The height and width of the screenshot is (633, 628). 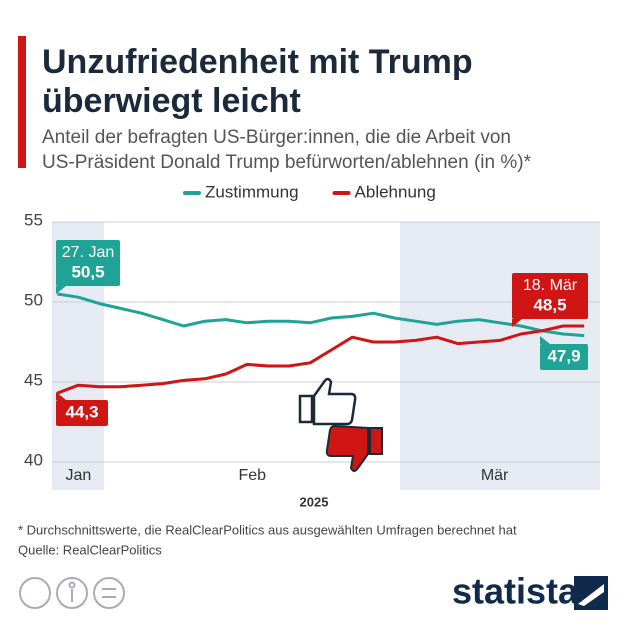 What do you see at coordinates (495, 475) in the screenshot?
I see `x-tick-label: Mär` at bounding box center [495, 475].